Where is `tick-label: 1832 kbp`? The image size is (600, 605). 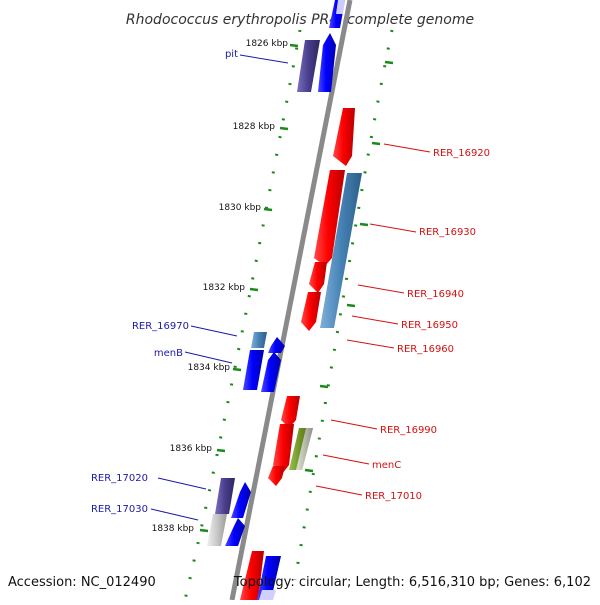 tick-label: 1832 kbp is located at coordinates (224, 288).